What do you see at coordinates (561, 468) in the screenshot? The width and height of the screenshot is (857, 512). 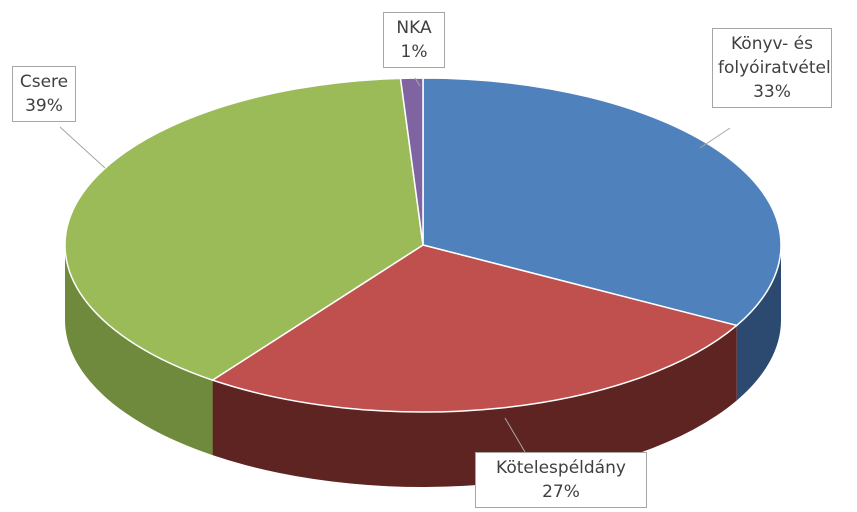 I see `label-category: Kötelespéldány` at bounding box center [561, 468].